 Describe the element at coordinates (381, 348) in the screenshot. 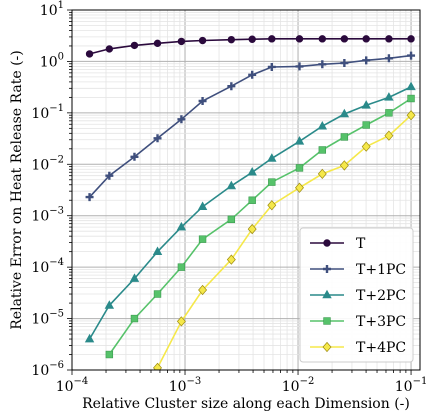

I see `legend-label: T+4PC` at that location.